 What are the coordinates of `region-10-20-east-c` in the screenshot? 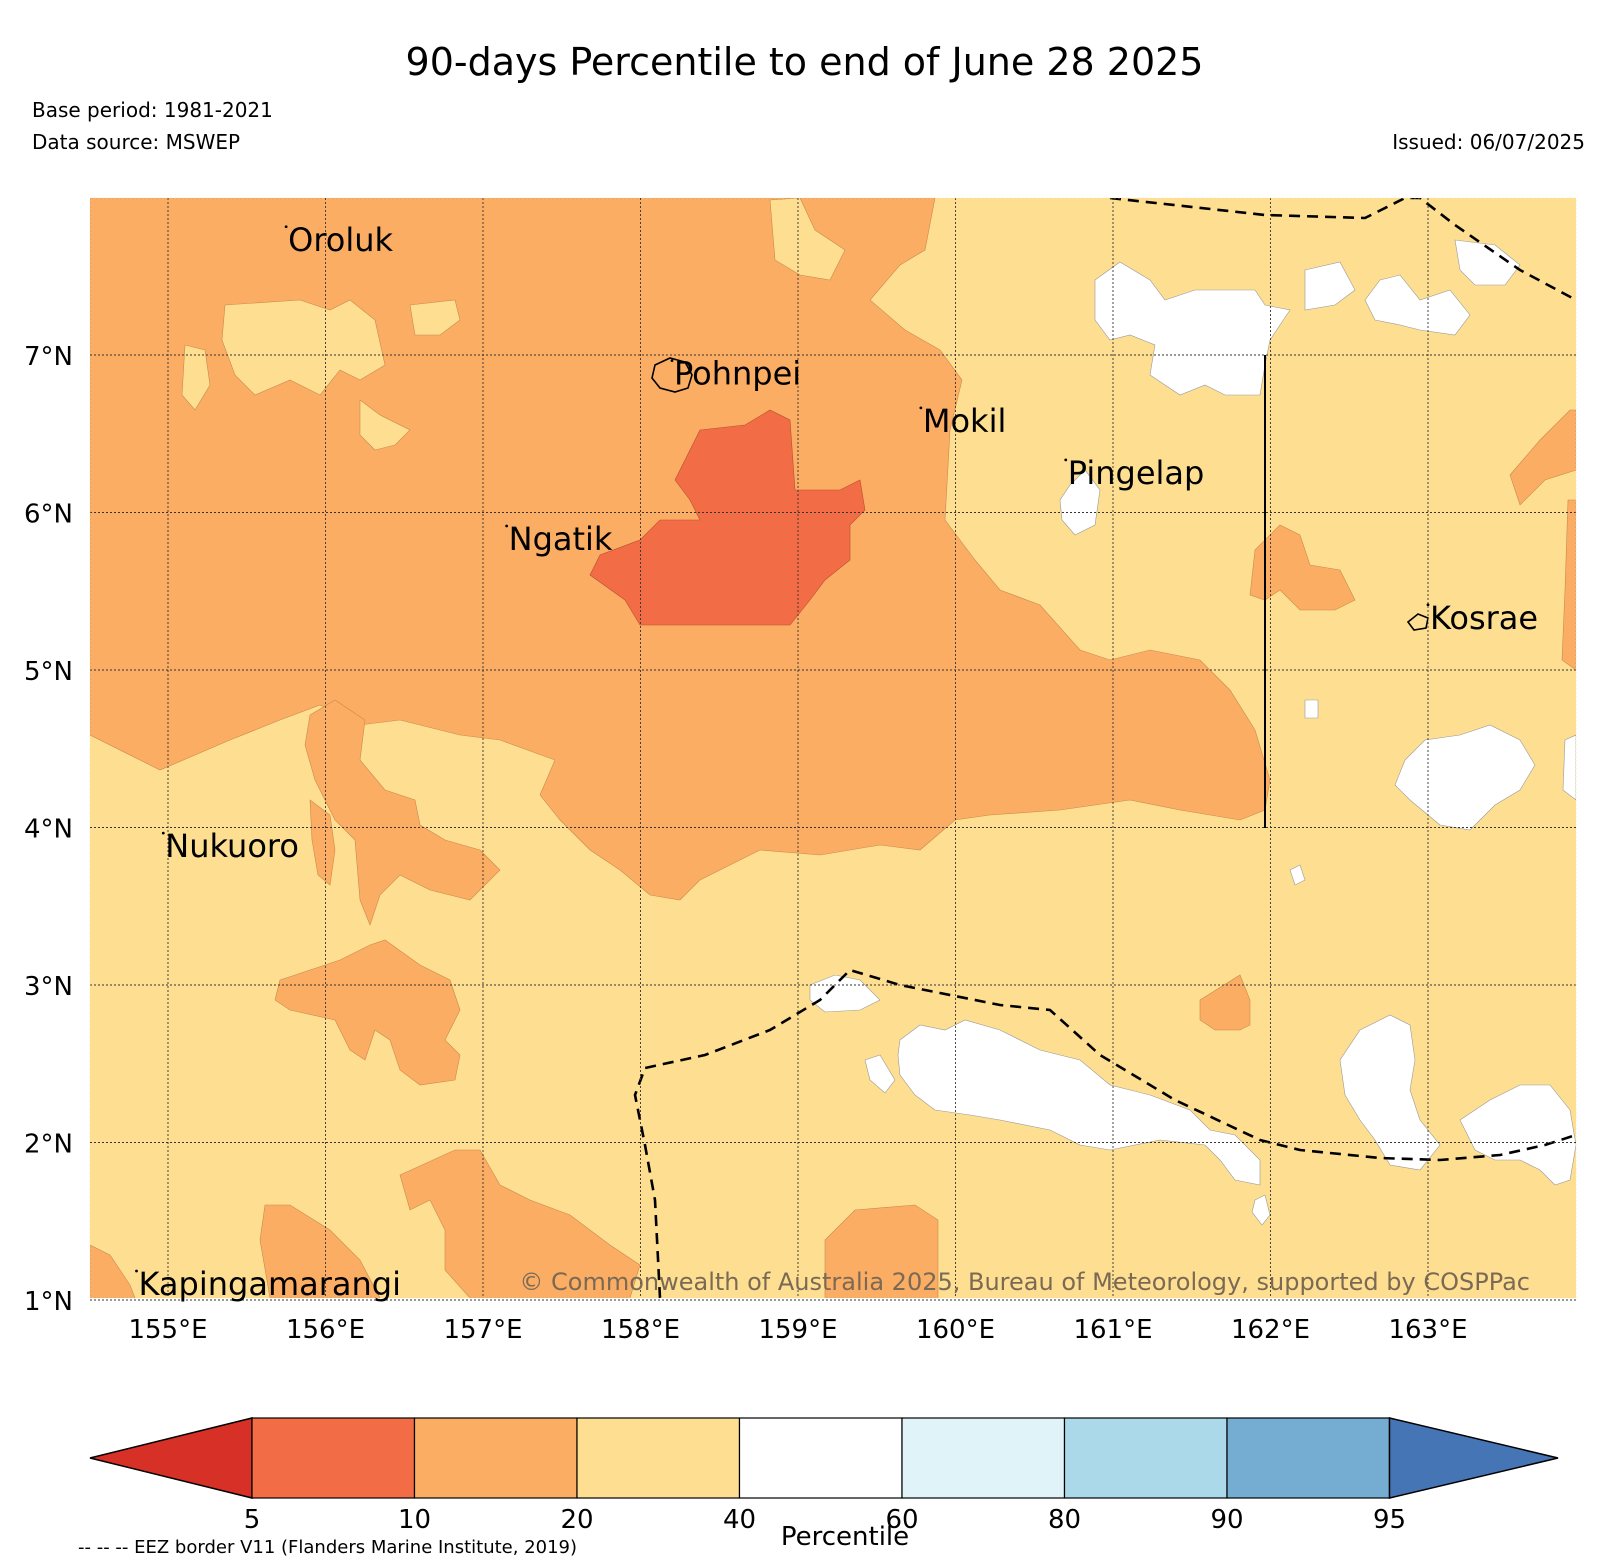 It's located at (1568, 585).